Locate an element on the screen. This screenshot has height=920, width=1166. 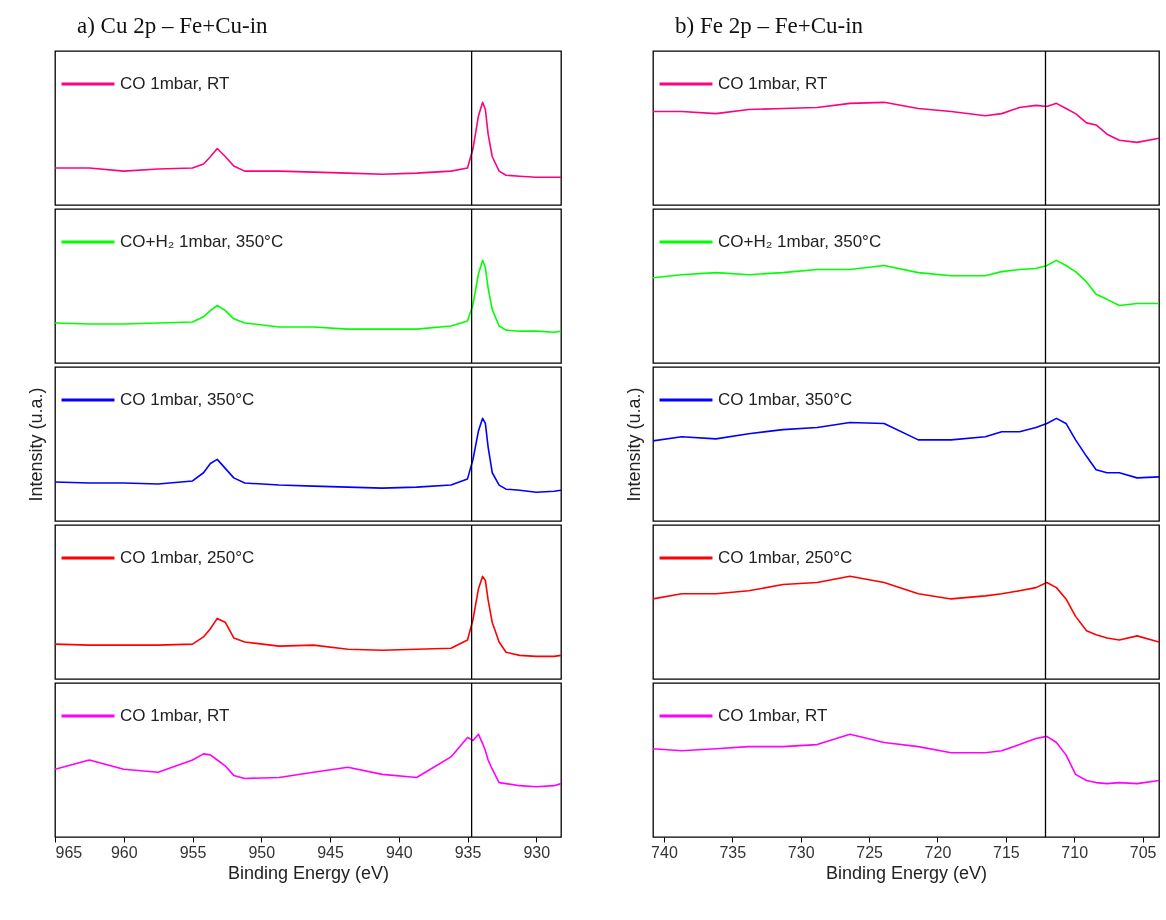
x-tick-label: 710 is located at coordinates (1075, 852).